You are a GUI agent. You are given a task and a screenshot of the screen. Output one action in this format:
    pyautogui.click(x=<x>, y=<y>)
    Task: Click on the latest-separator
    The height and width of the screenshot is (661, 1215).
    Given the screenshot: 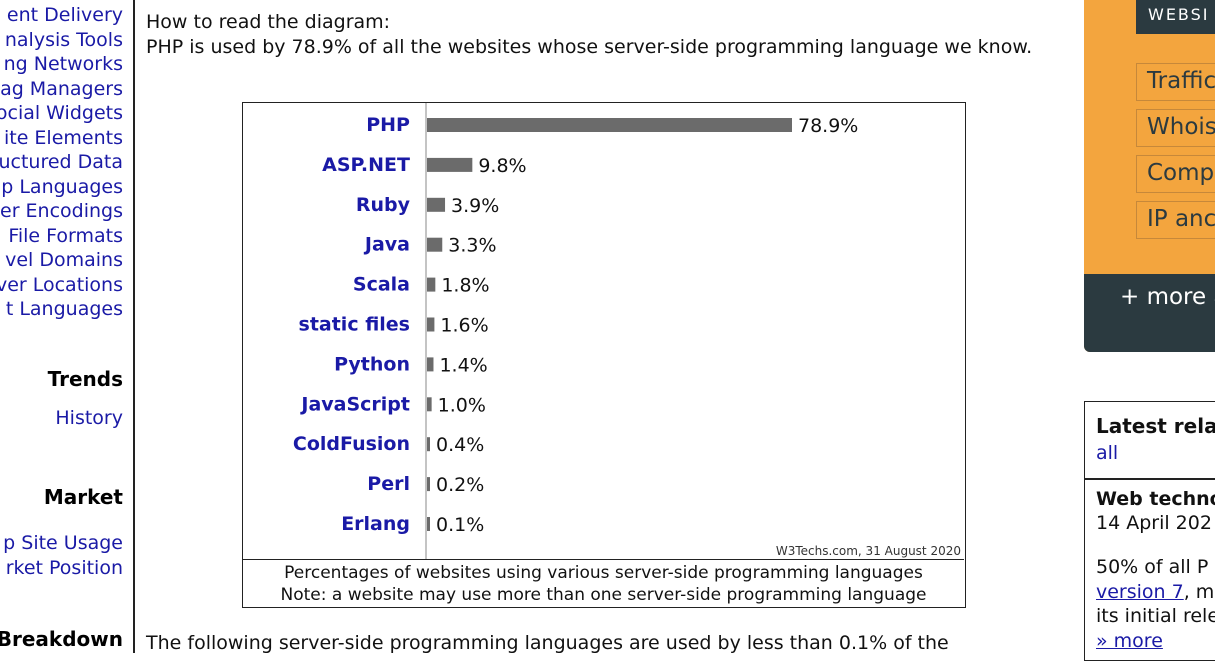 What is the action you would take?
    pyautogui.click(x=1150, y=479)
    